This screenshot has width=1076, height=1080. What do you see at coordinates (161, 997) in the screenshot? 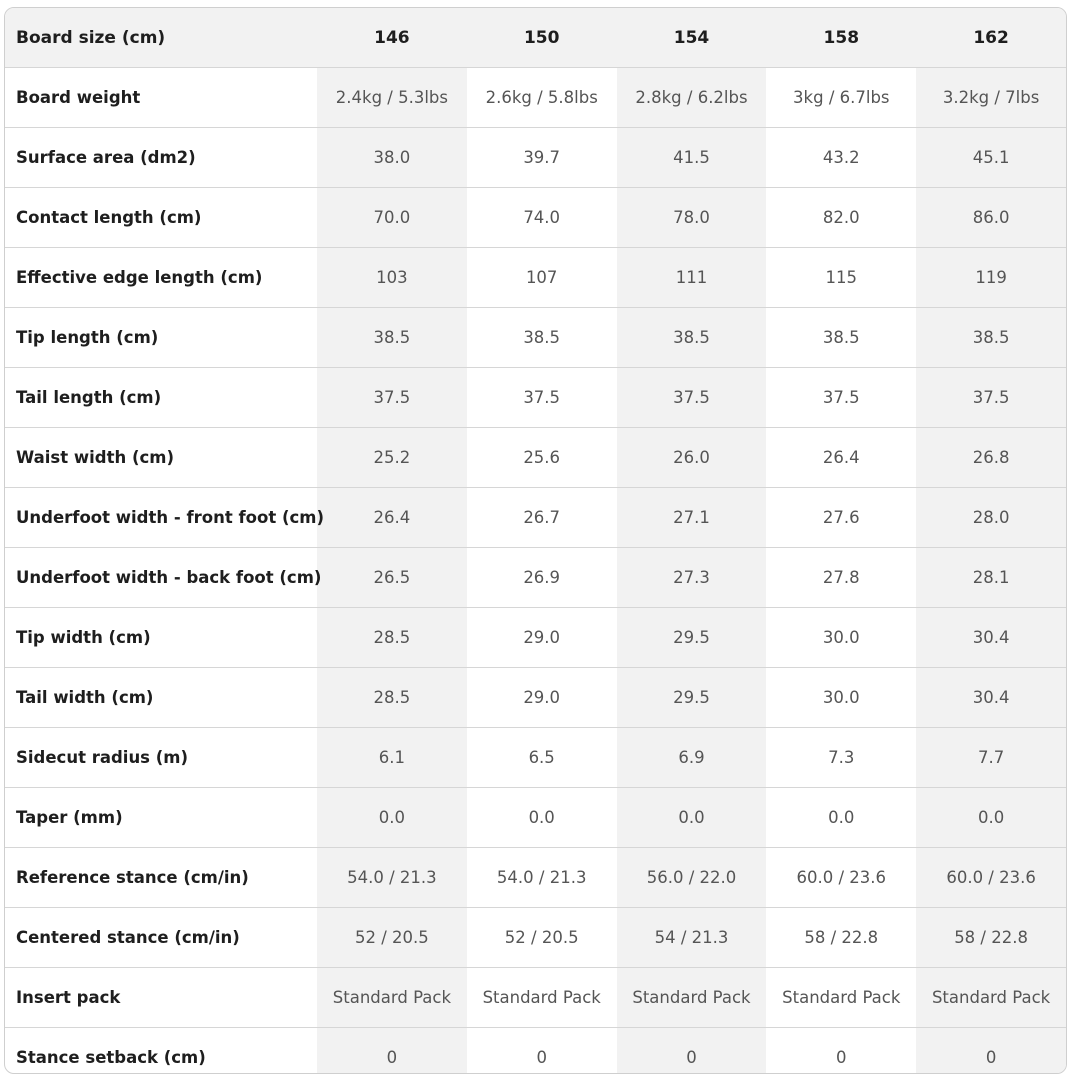
I see `row-label: Insert pack` at bounding box center [161, 997].